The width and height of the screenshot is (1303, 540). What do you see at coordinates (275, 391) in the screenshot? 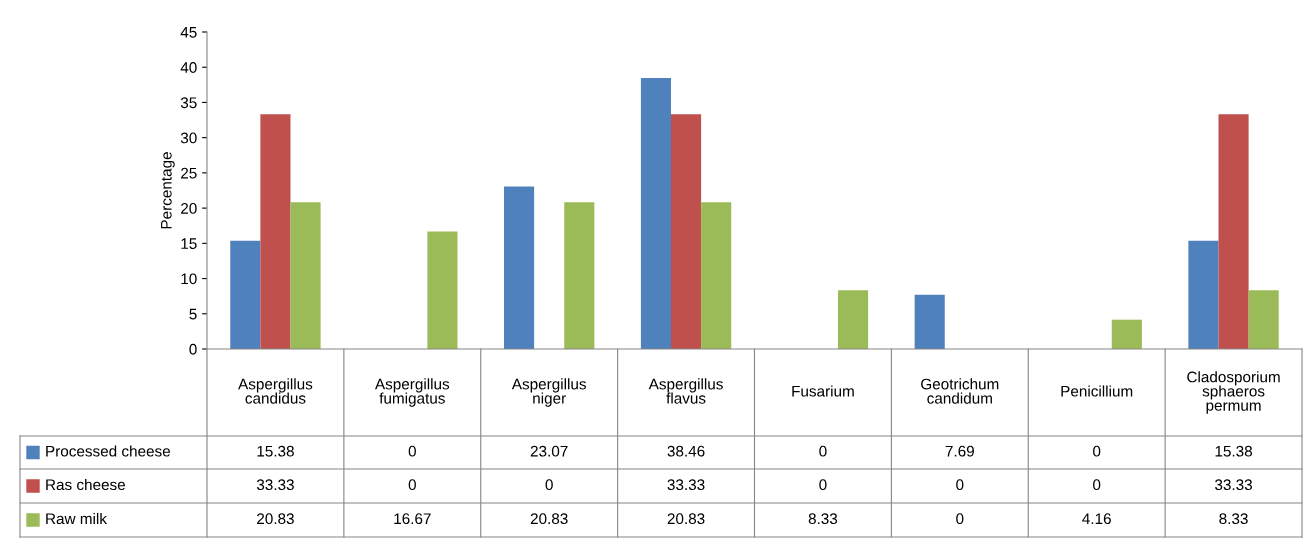
I see `x-tick-label: Aspergillus candidus` at bounding box center [275, 391].